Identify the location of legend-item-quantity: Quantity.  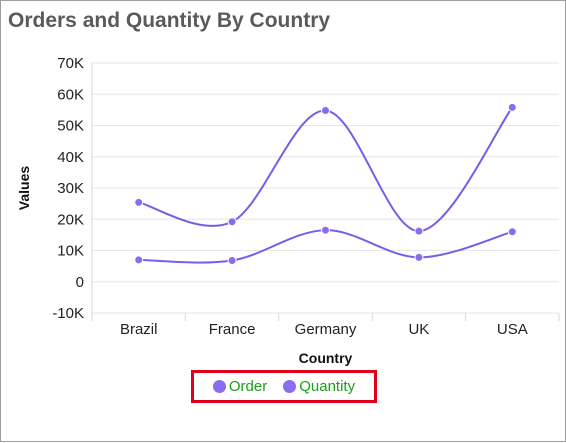
(319, 386).